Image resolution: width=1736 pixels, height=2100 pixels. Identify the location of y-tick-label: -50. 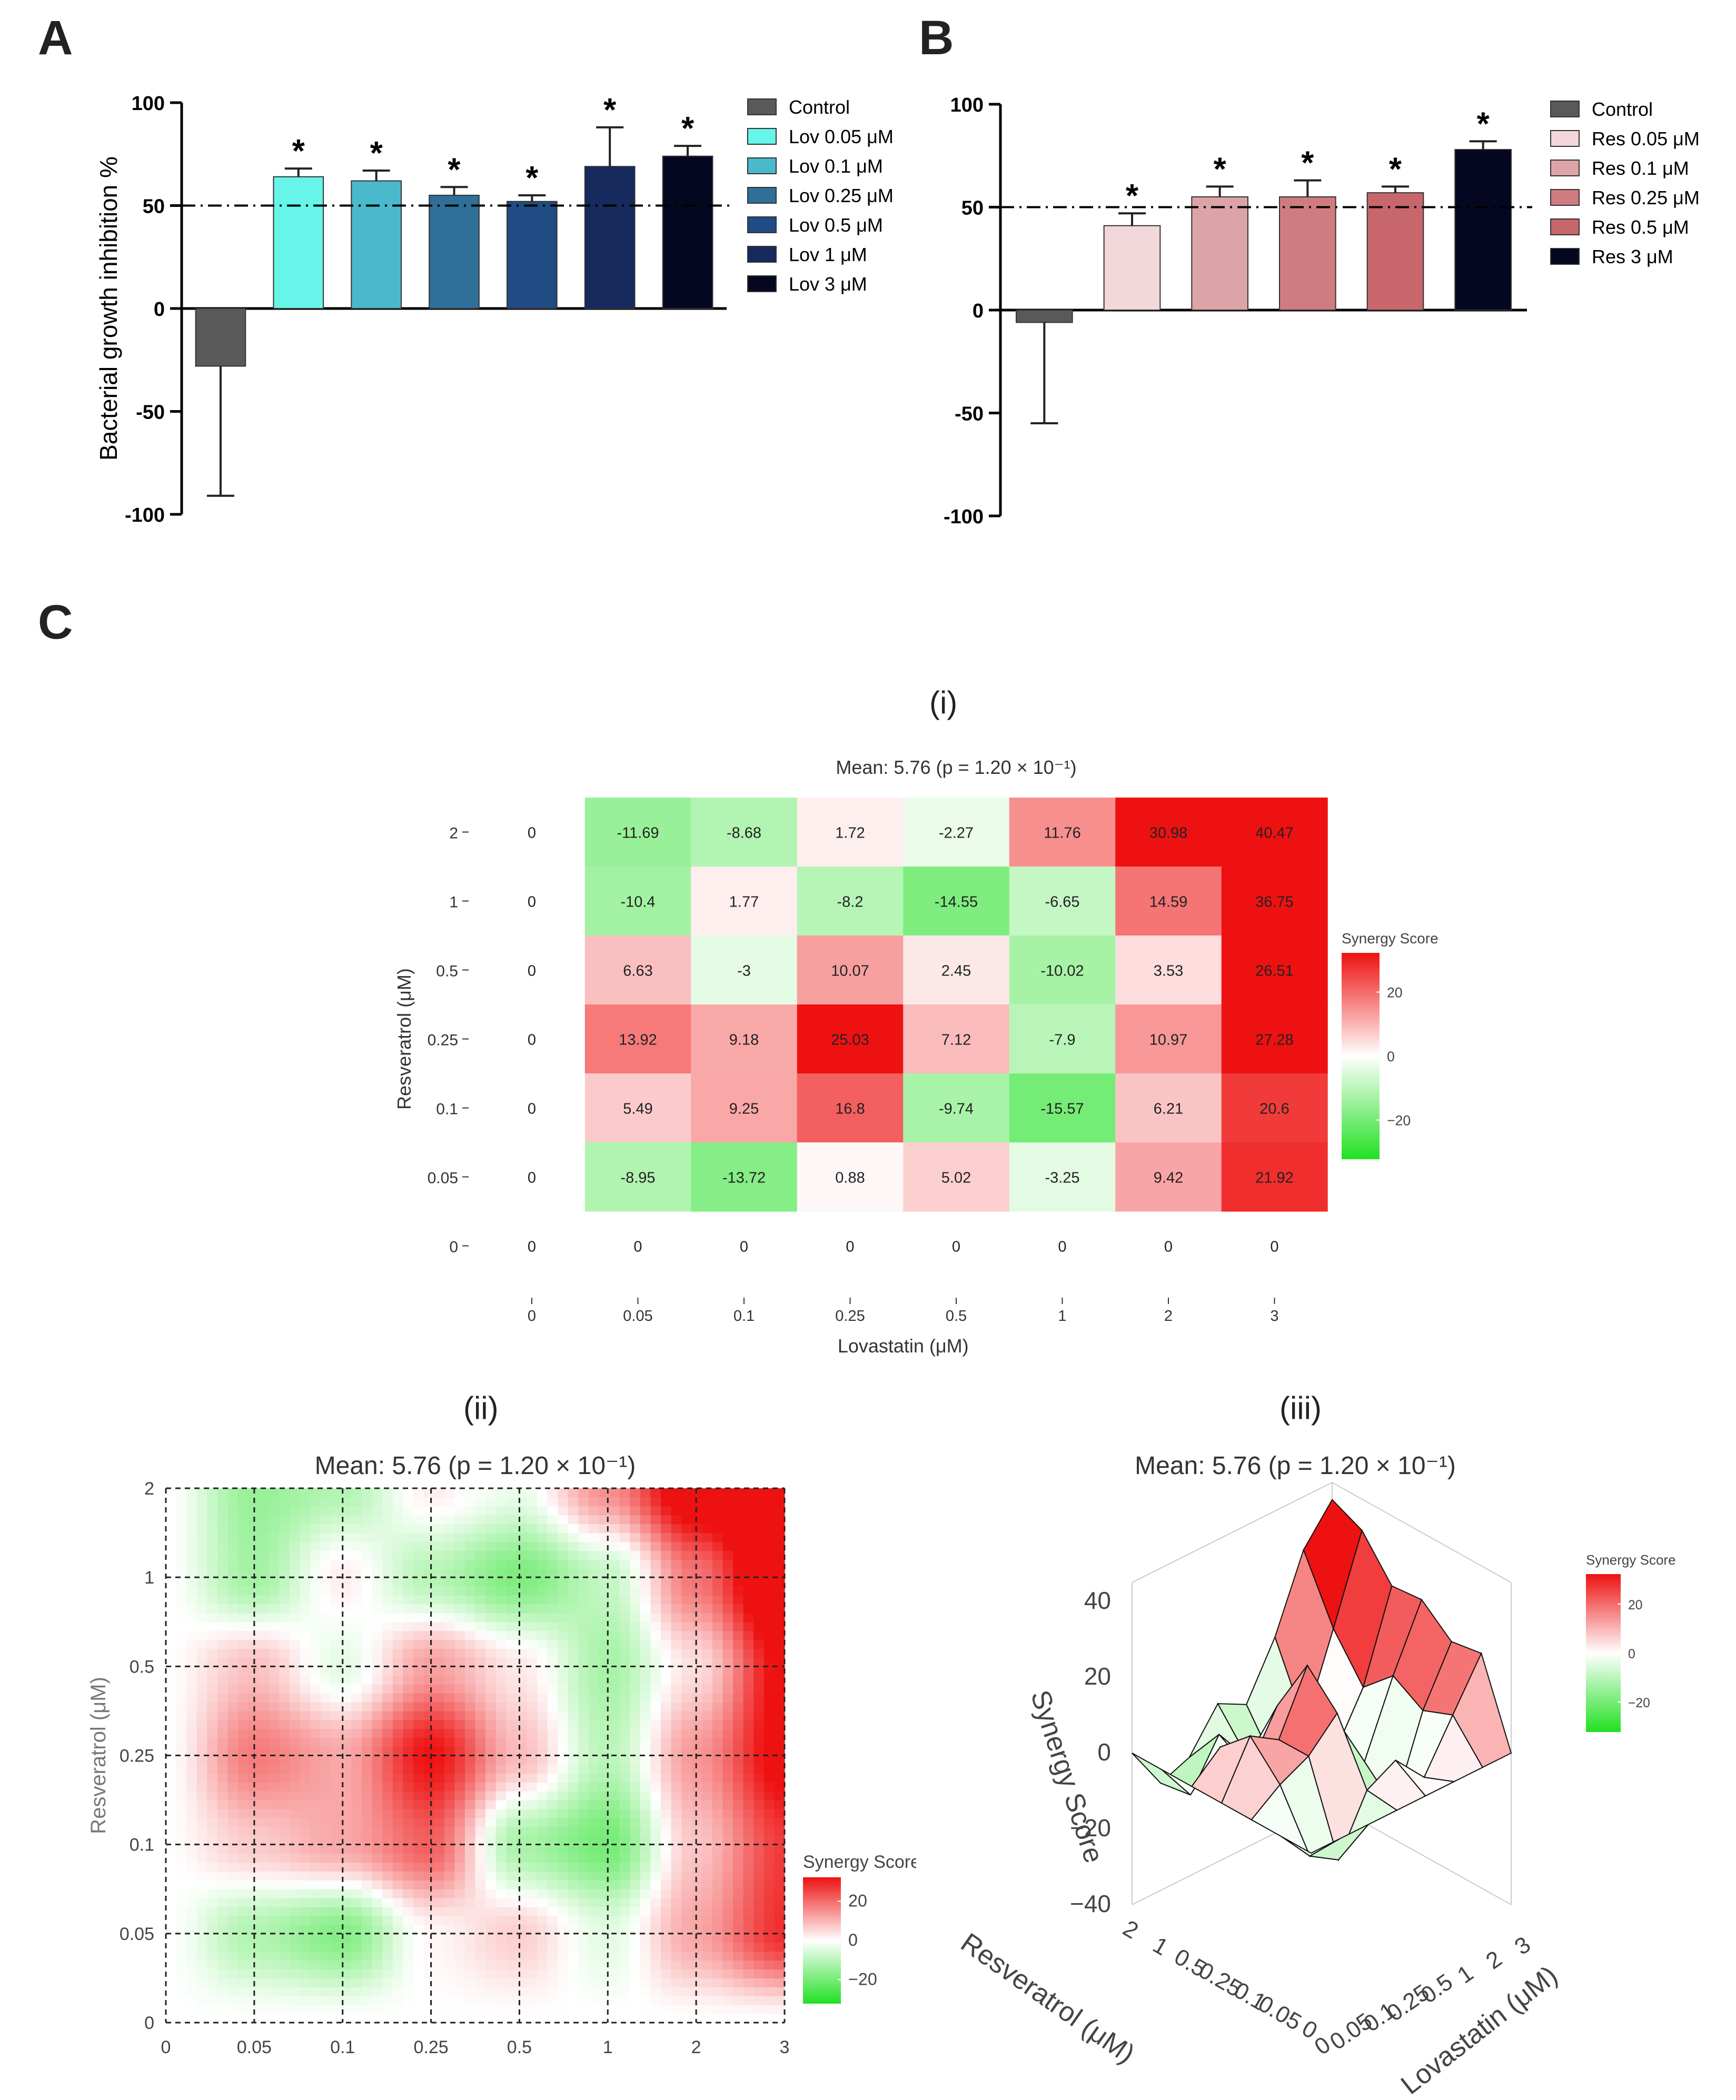
(969, 414).